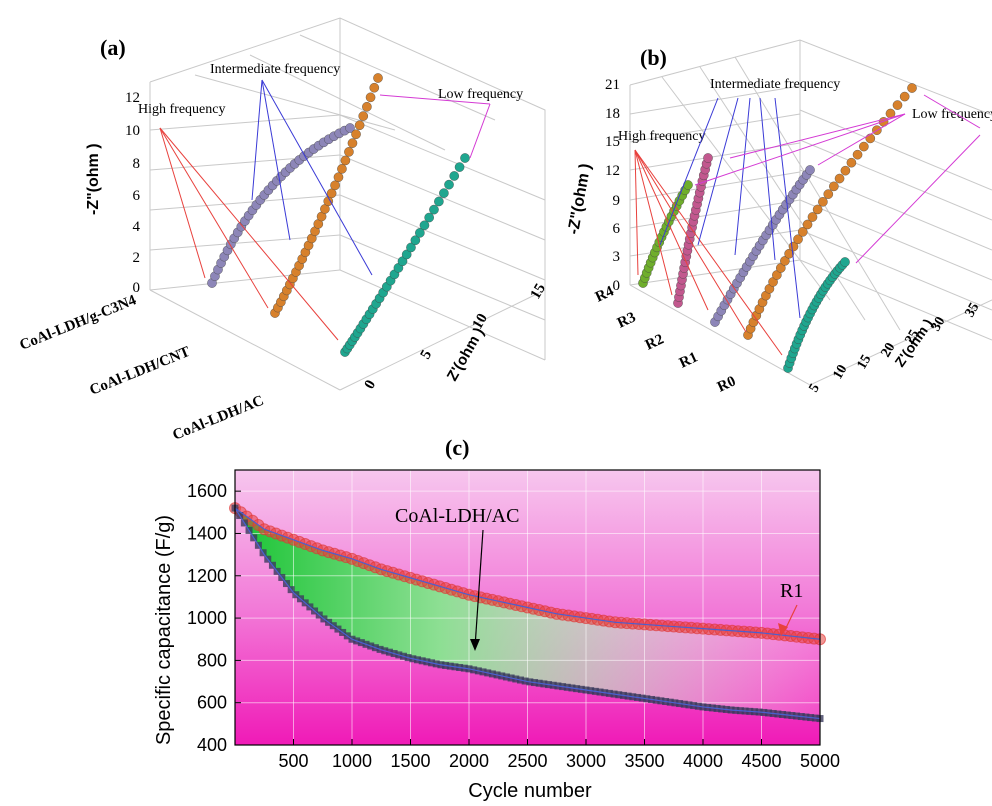 This screenshot has width=992, height=806. I want to click on x-tick: 5, so click(814, 388).